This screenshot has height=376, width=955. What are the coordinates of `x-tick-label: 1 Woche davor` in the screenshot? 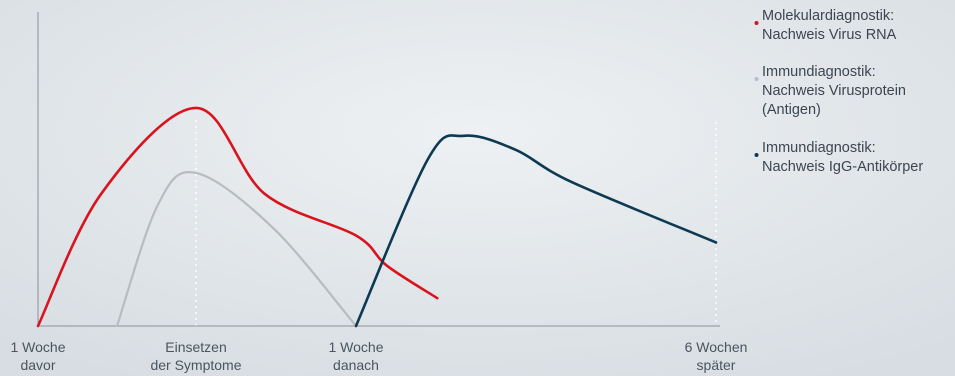 It's located at (38, 356).